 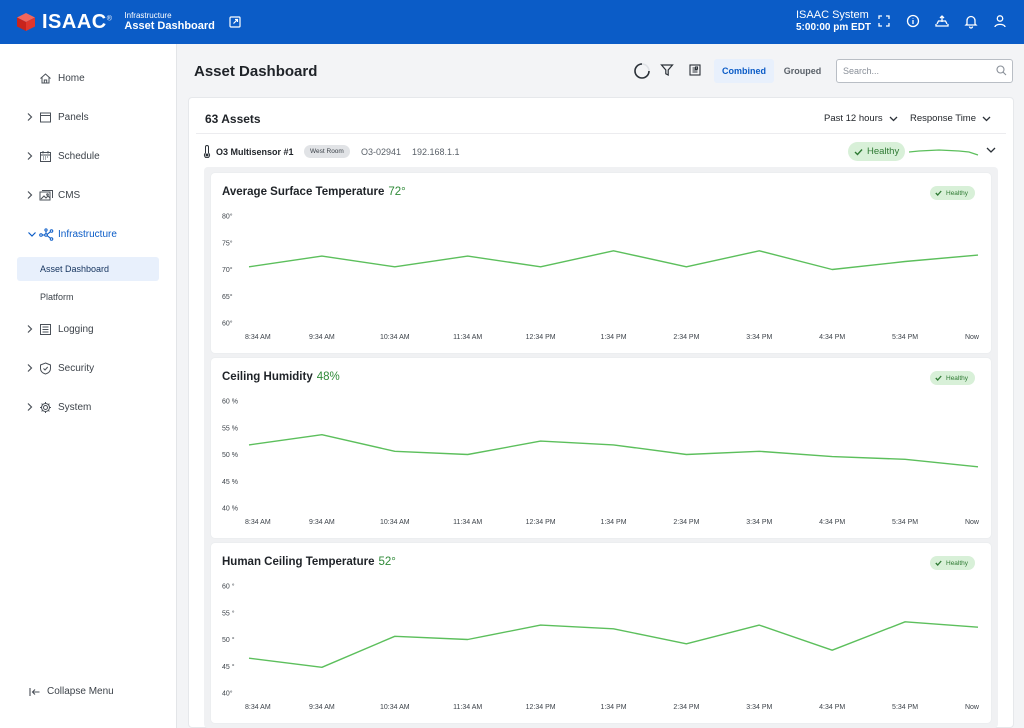 What do you see at coordinates (228, 667) in the screenshot?
I see `y-tick-label: 45 °` at bounding box center [228, 667].